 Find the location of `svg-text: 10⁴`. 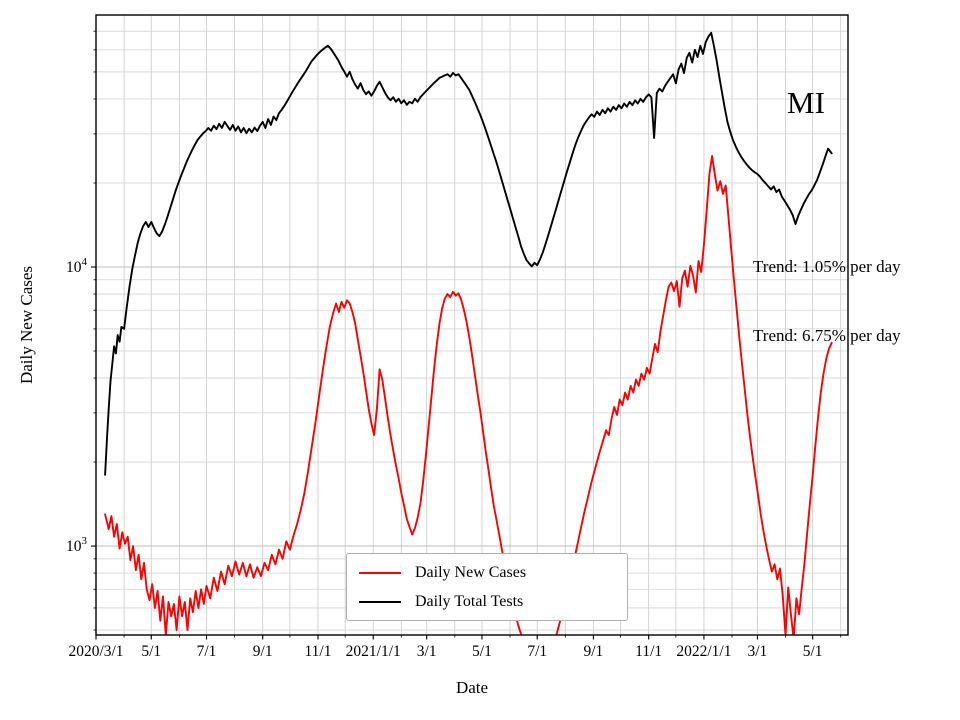

svg-text: 10⁴ is located at coordinates (77, 266).